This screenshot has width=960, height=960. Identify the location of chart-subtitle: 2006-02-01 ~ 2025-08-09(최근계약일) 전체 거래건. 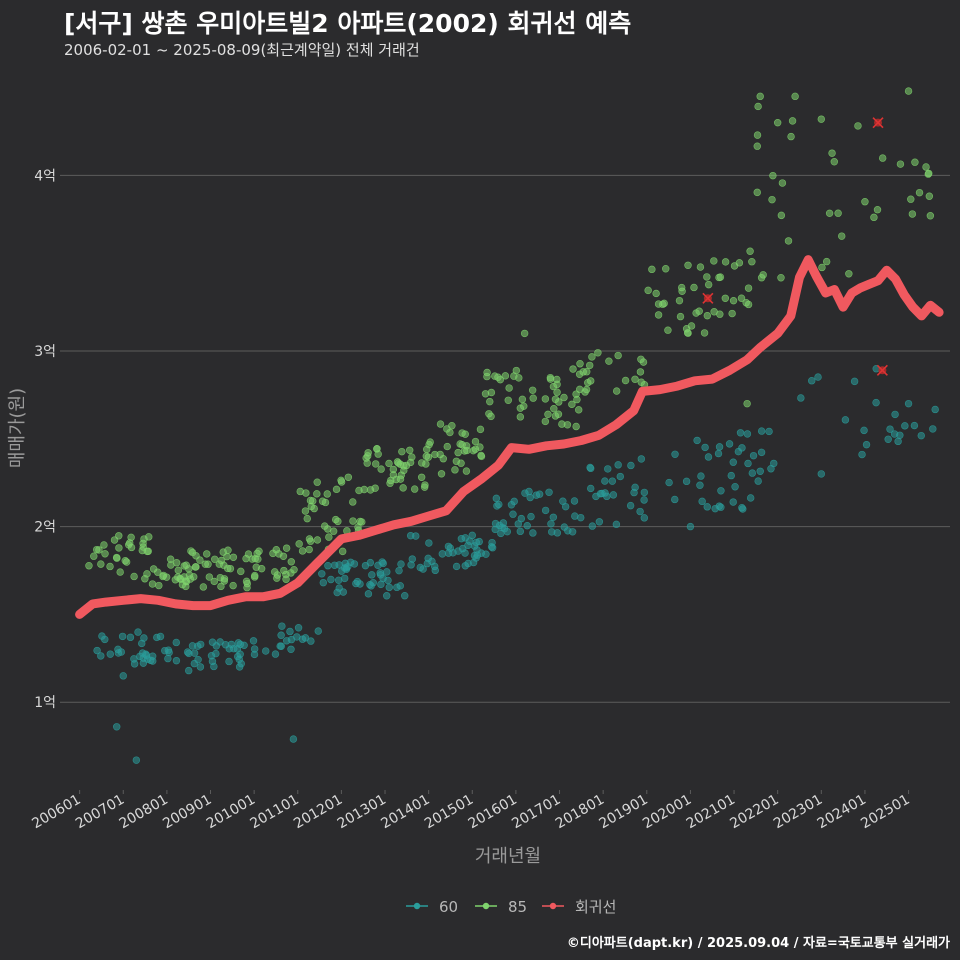
(242, 50).